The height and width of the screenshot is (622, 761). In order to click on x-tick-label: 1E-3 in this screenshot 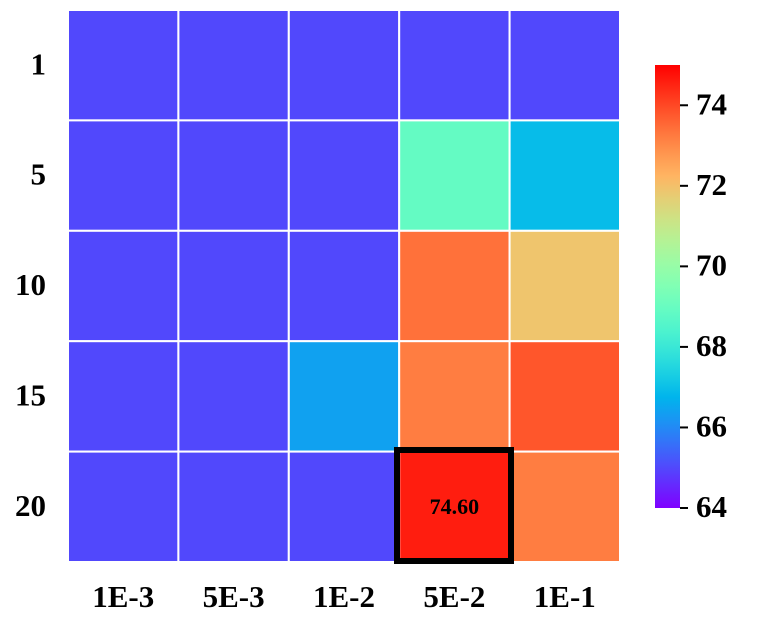, I will do `click(123, 596)`.